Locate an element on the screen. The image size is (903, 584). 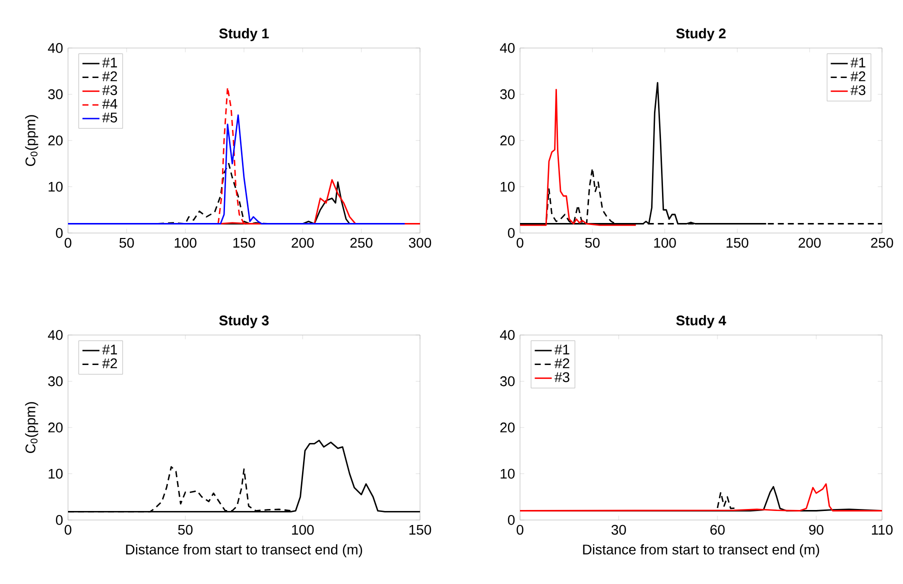
chart-title: Study 3 is located at coordinates (244, 321).